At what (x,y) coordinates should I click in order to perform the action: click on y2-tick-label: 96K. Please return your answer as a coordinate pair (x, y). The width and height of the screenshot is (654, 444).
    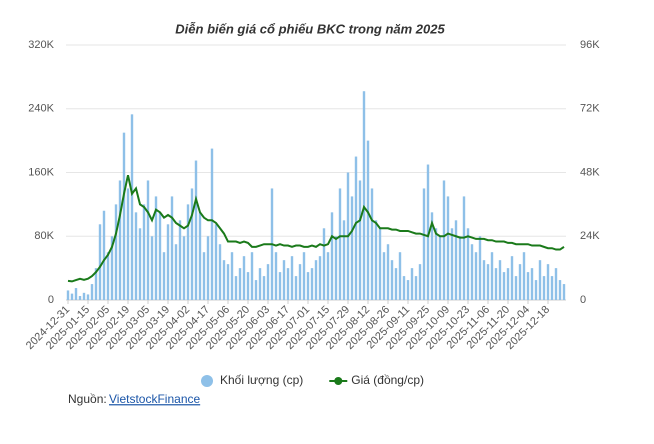
    Looking at the image, I should click on (590, 45).